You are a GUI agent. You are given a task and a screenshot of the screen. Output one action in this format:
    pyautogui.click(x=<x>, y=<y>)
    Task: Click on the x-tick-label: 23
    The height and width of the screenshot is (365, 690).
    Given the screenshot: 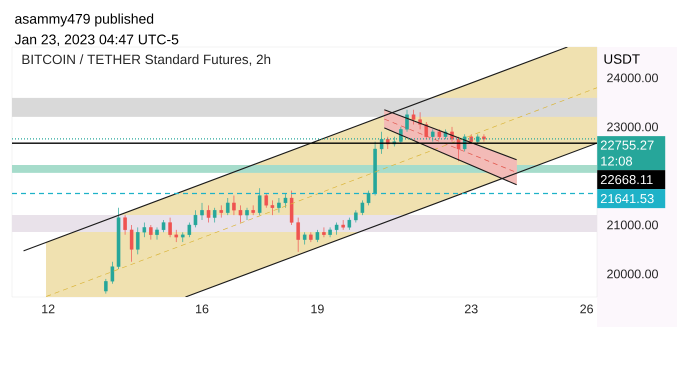 What is the action you would take?
    pyautogui.click(x=471, y=309)
    